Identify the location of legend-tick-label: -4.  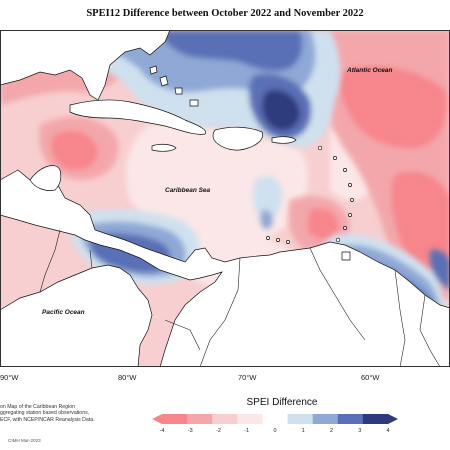
(162, 431).